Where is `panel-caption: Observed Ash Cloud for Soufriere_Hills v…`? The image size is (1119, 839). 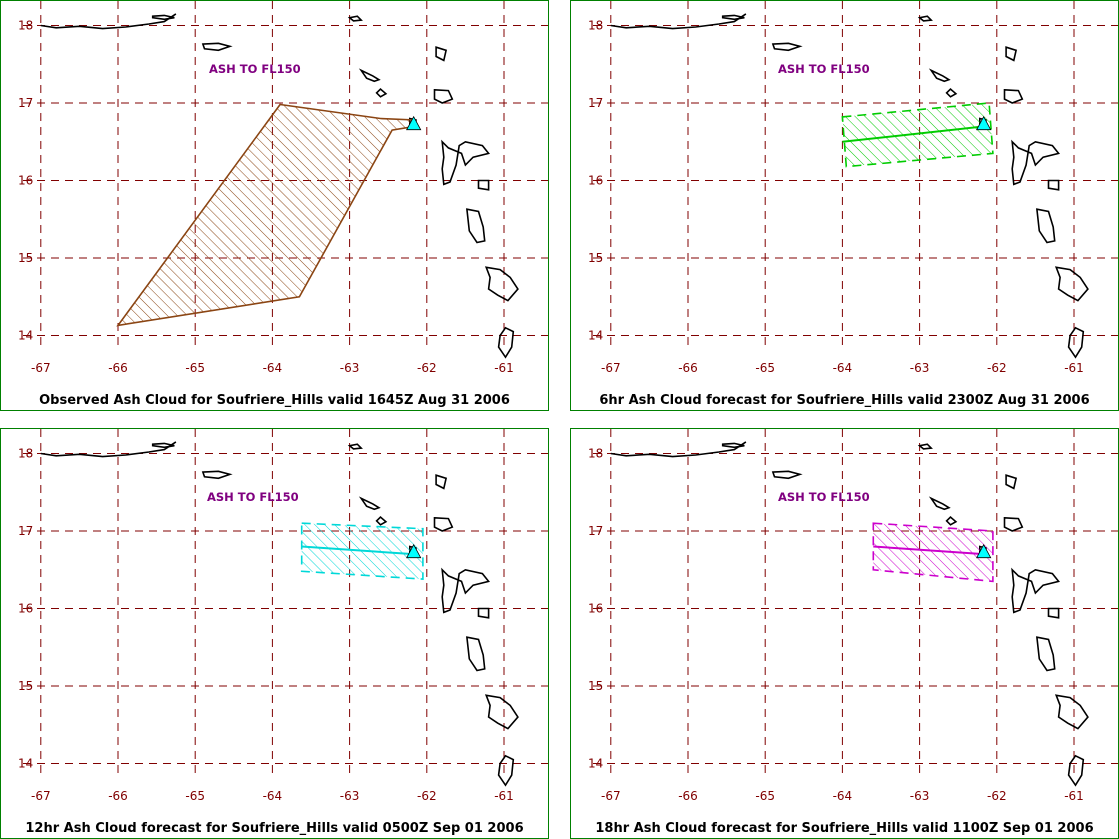
panel-caption: Observed Ash Cloud for Soufriere_Hills v… is located at coordinates (274, 400).